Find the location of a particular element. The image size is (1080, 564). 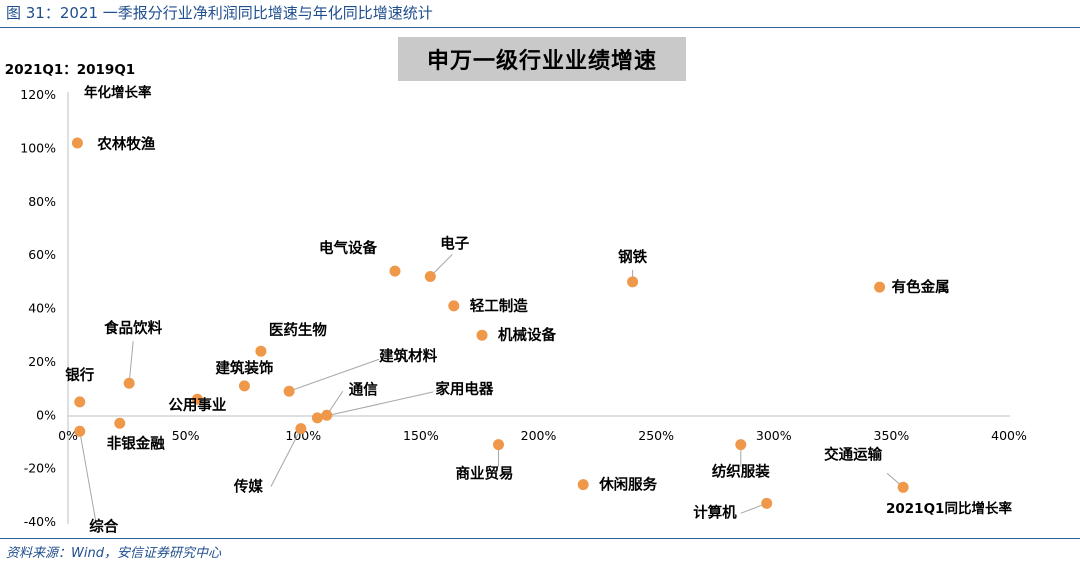

x-tick-labels: 0% 50% 100% 150% 200% 250% 300% 350% 400% is located at coordinates (542, 435).